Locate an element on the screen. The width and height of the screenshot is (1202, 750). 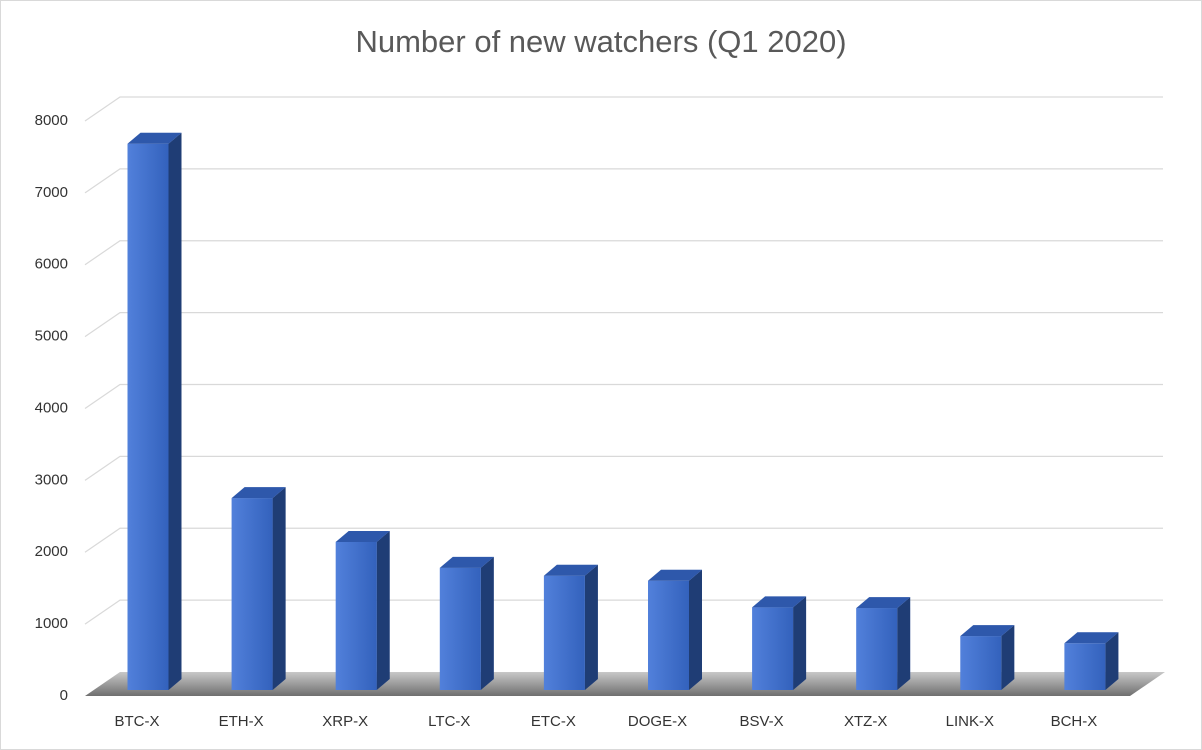
y-tick-label: 1000 is located at coordinates (51, 623).